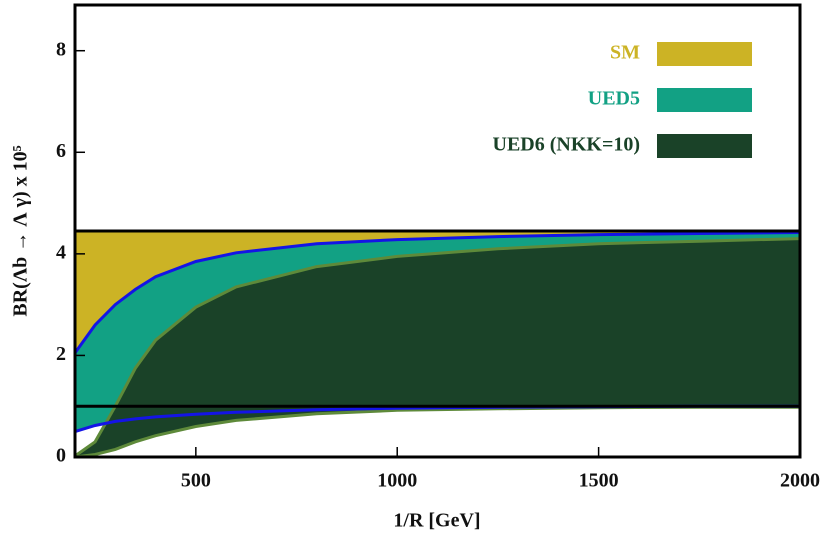 Image resolution: width=830 pixels, height=540 pixels. What do you see at coordinates (567, 145) in the screenshot?
I see `legend-label: UED6 (NKK=10)` at bounding box center [567, 145].